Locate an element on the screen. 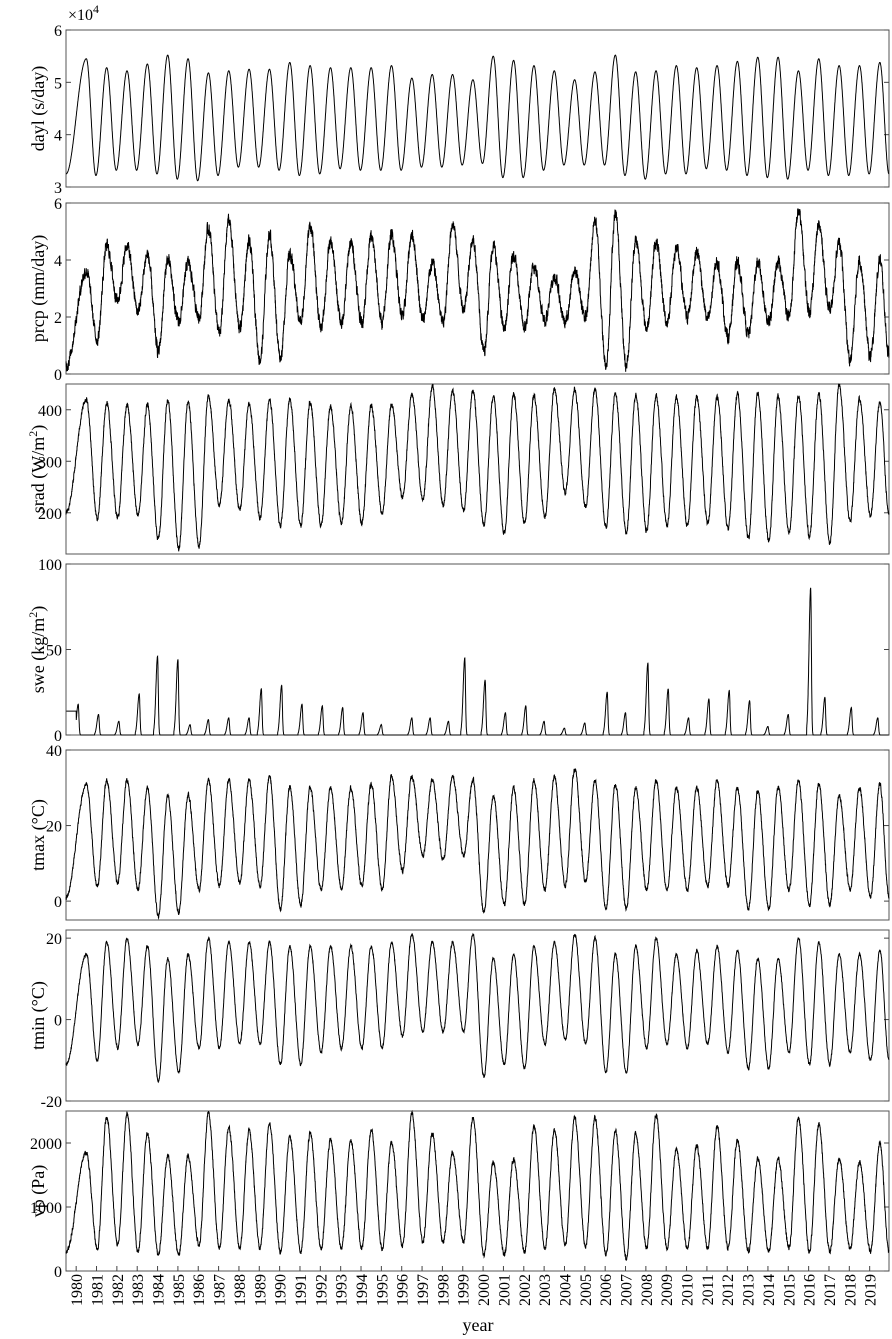  y-tick-label: 40 is located at coordinates (54, 751).